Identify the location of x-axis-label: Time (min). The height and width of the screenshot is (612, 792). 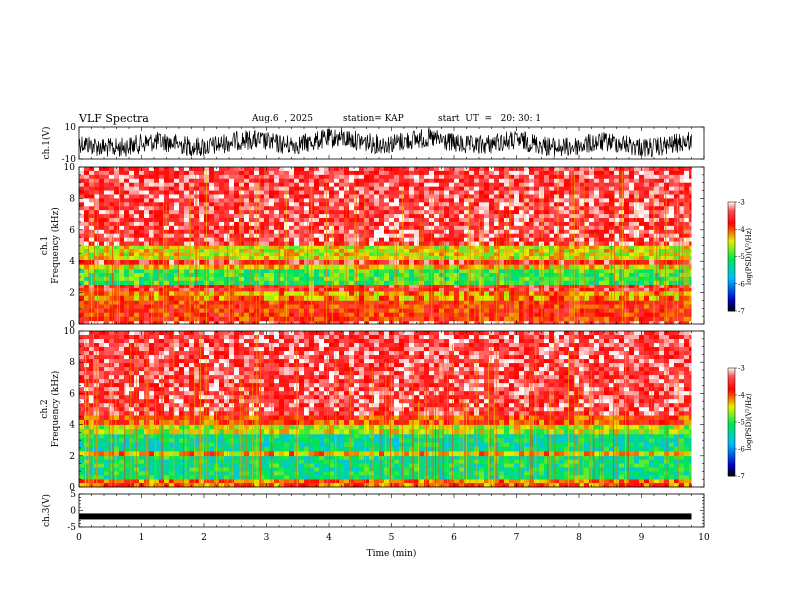
(392, 553).